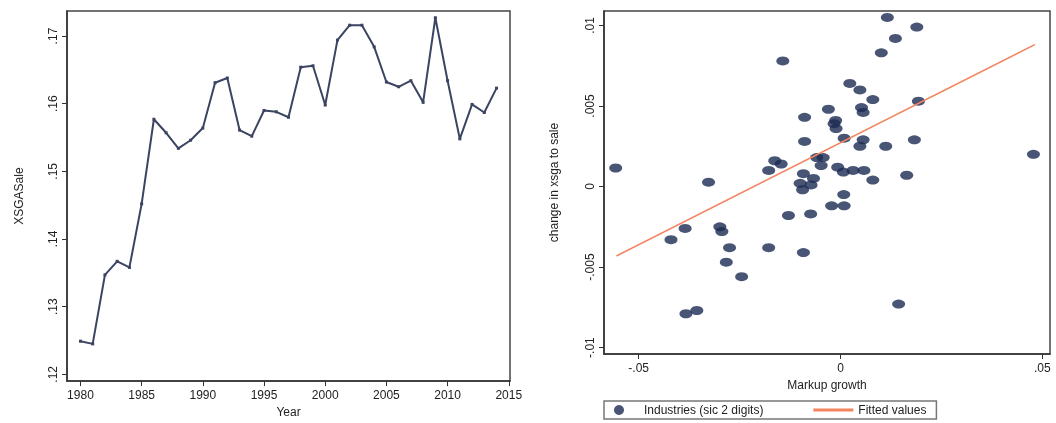 The image size is (1056, 423). What do you see at coordinates (142, 395) in the screenshot?
I see `x-tick-label: 1985` at bounding box center [142, 395].